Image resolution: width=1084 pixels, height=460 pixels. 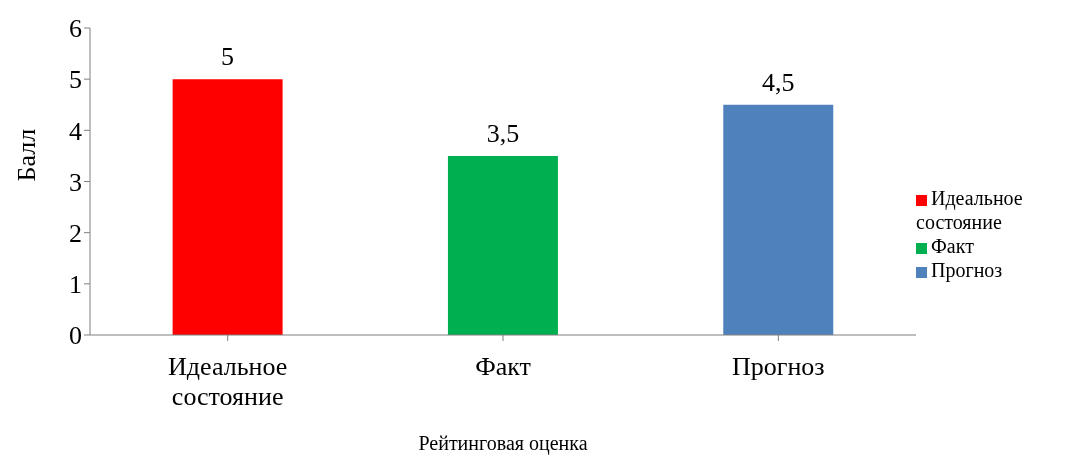 I want to click on data-label: 5, so click(x=228, y=57).